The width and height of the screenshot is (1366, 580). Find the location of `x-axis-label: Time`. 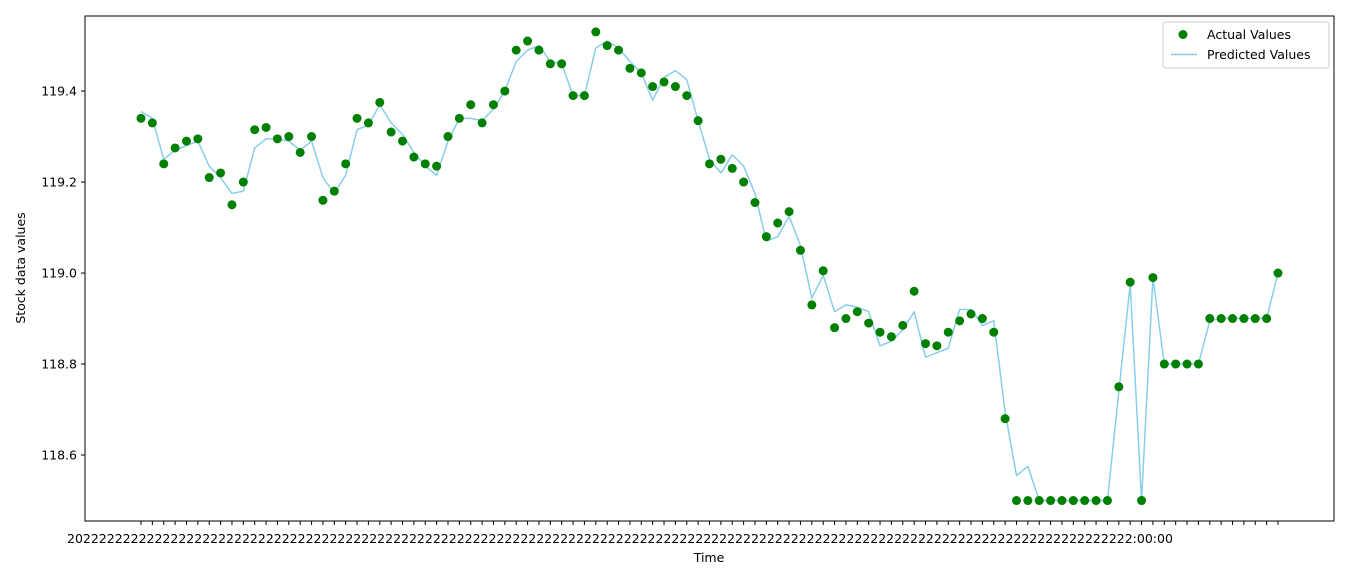

x-axis-label: Time is located at coordinates (709, 557).